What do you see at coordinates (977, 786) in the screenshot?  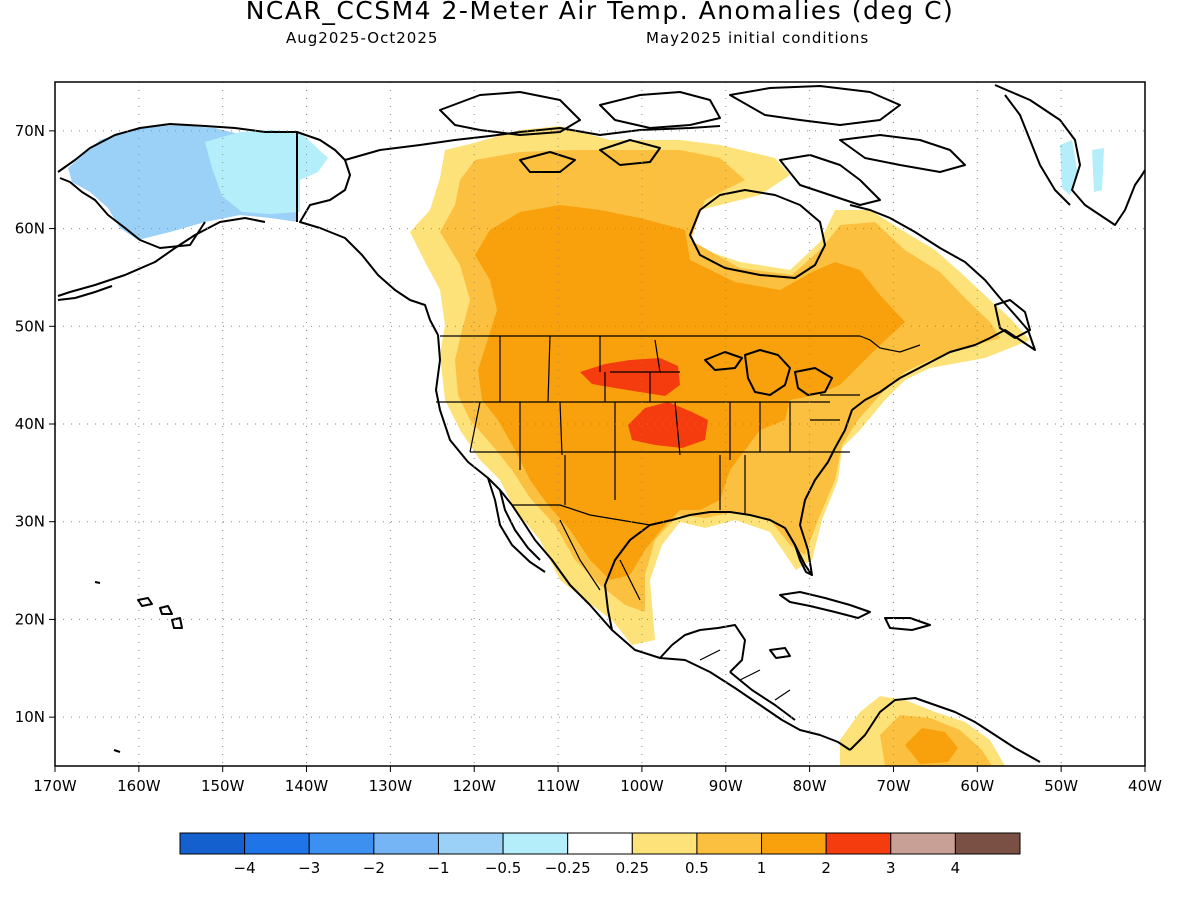 I see `lon-tick-label: 60W` at bounding box center [977, 786].